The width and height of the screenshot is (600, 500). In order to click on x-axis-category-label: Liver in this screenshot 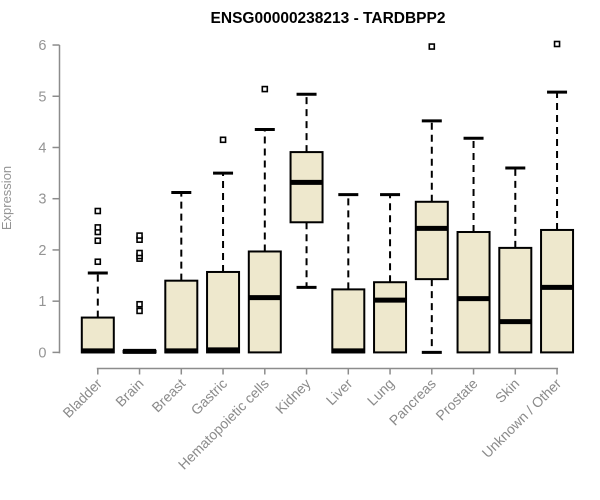, I will do `click(339, 391)`.